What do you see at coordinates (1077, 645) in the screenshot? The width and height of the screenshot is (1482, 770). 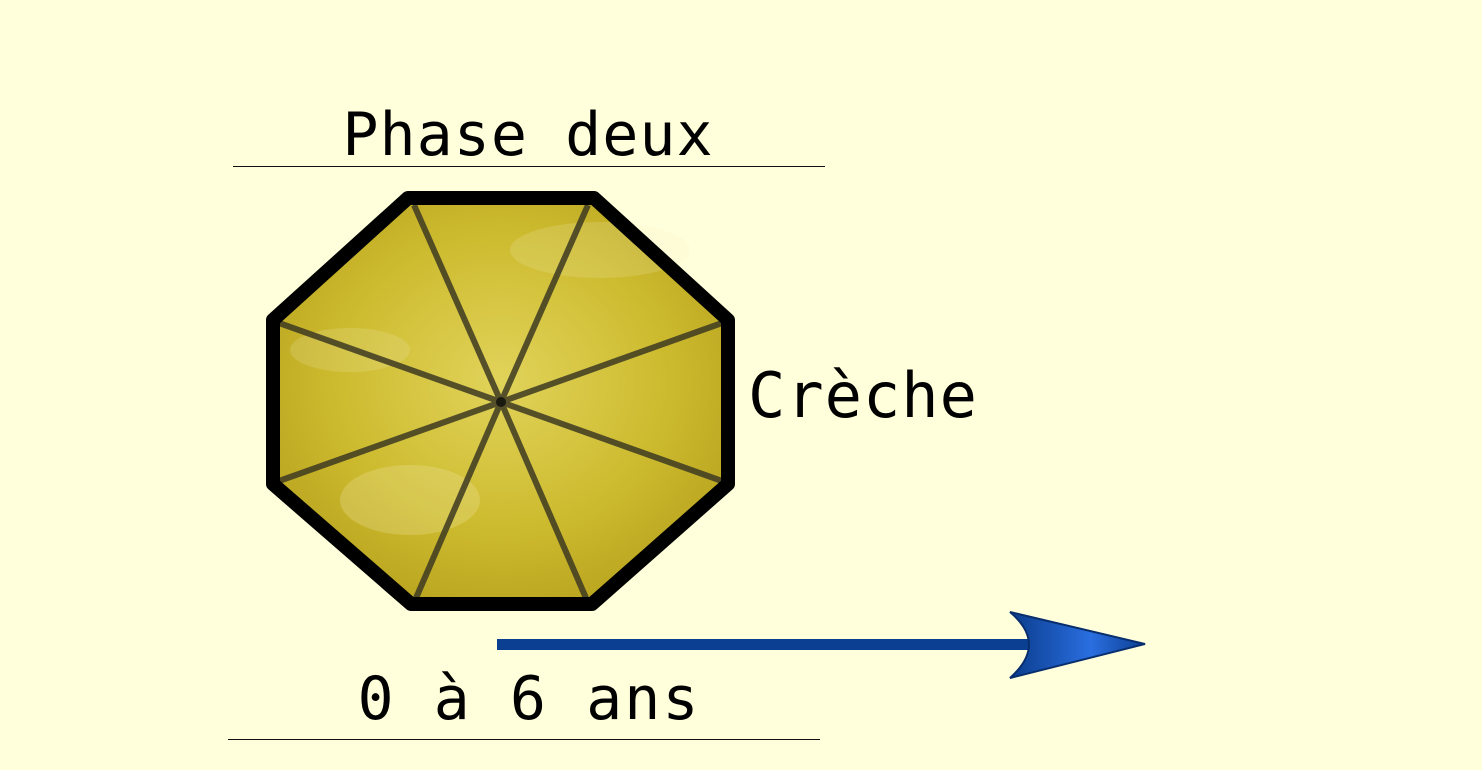 I see `arrow-head` at bounding box center [1077, 645].